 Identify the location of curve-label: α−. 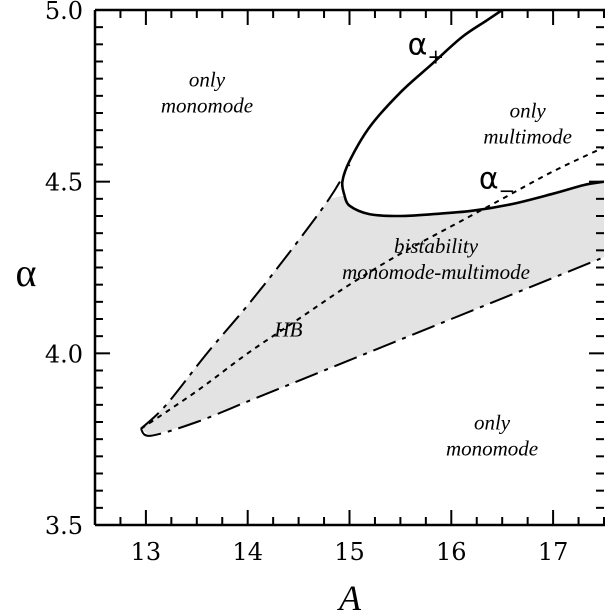
(497, 182).